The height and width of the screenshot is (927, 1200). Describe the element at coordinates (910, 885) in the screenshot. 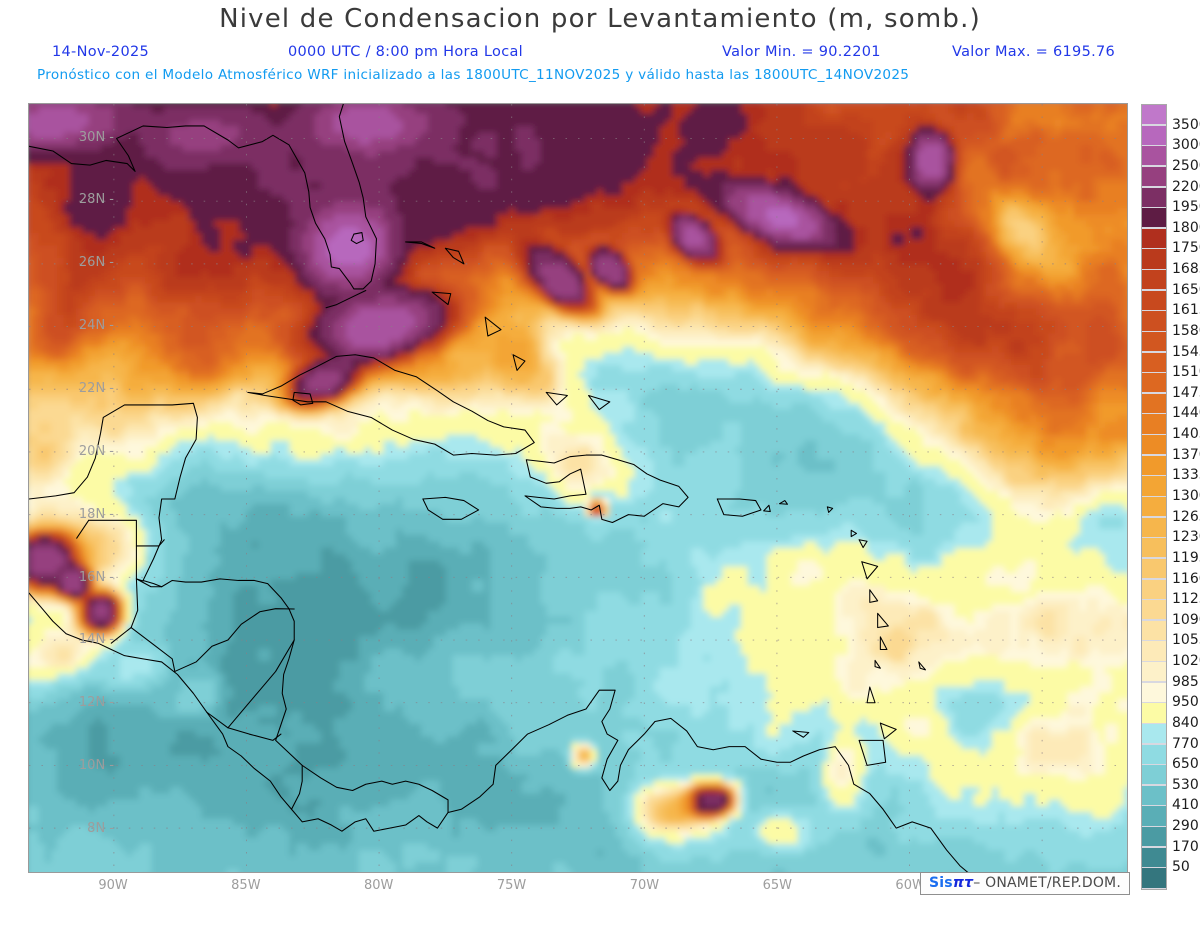

I see `x-tick-60w: 60W` at that location.